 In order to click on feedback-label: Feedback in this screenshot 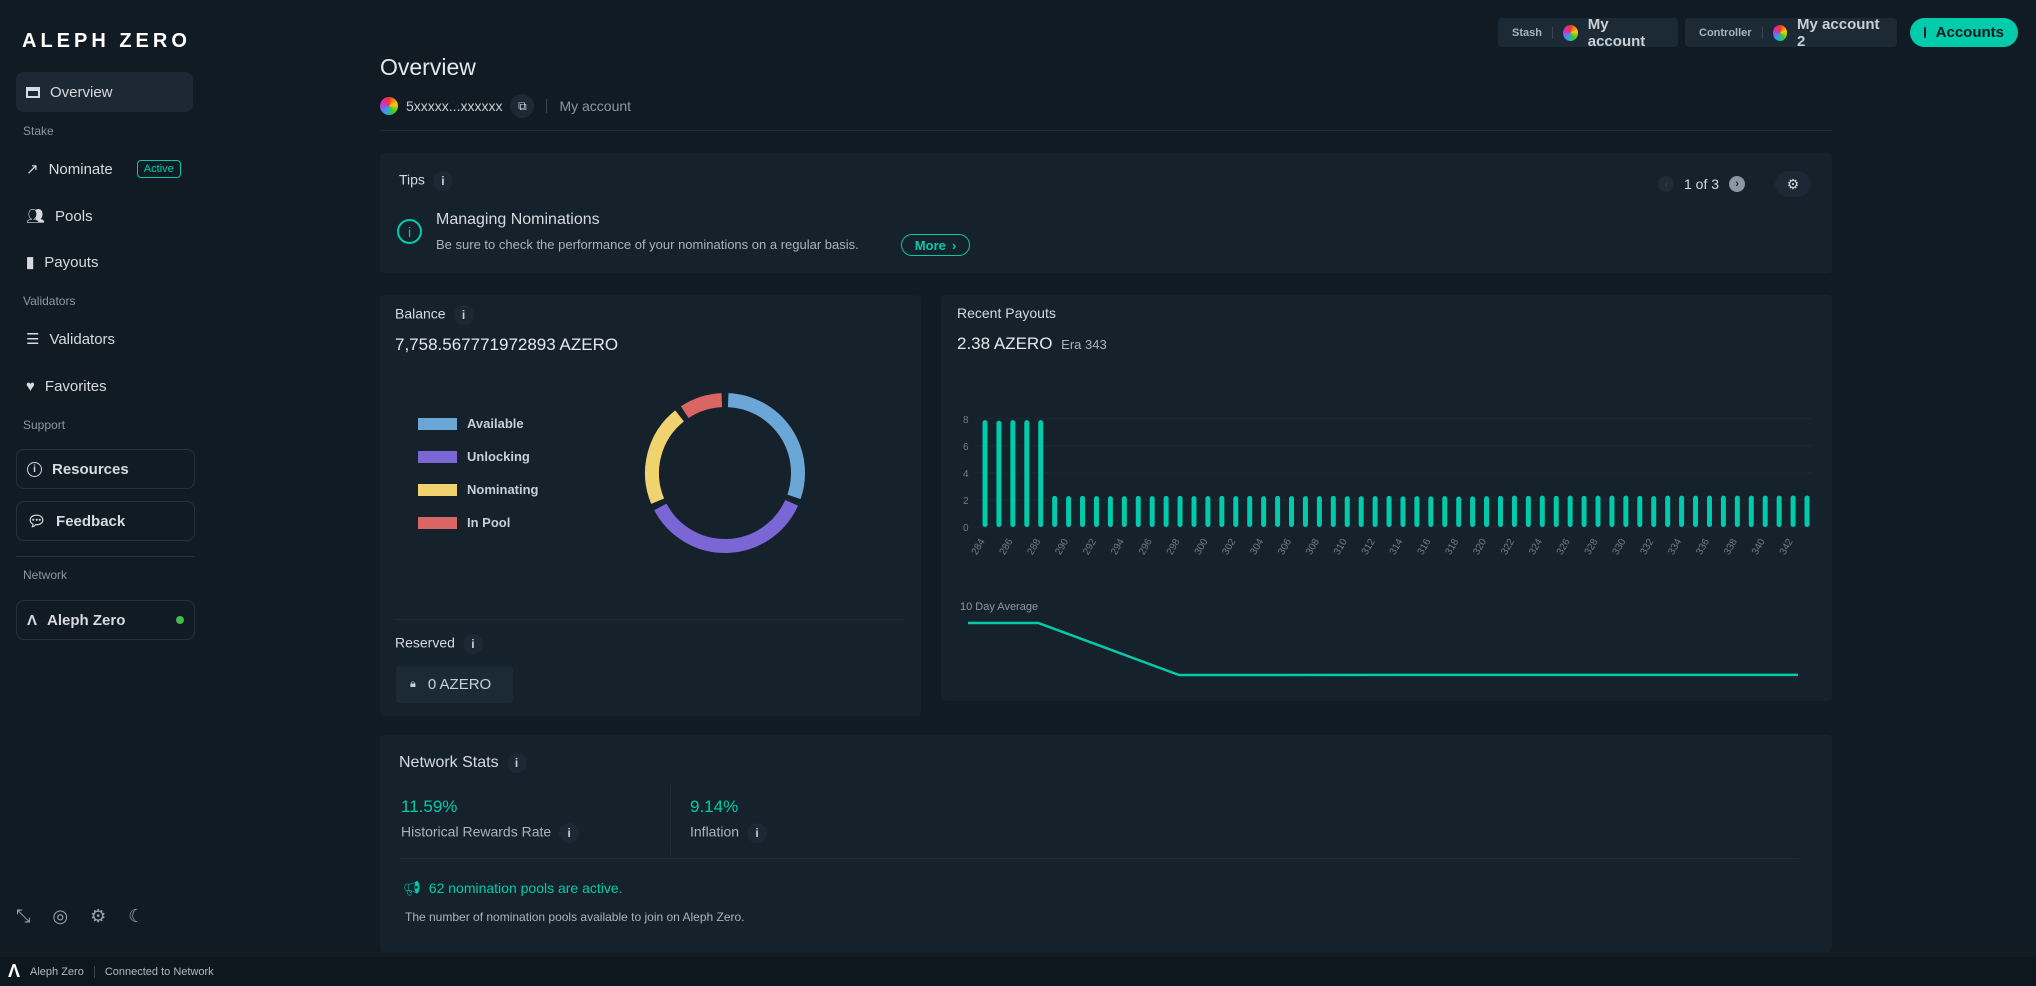, I will do `click(91, 521)`.